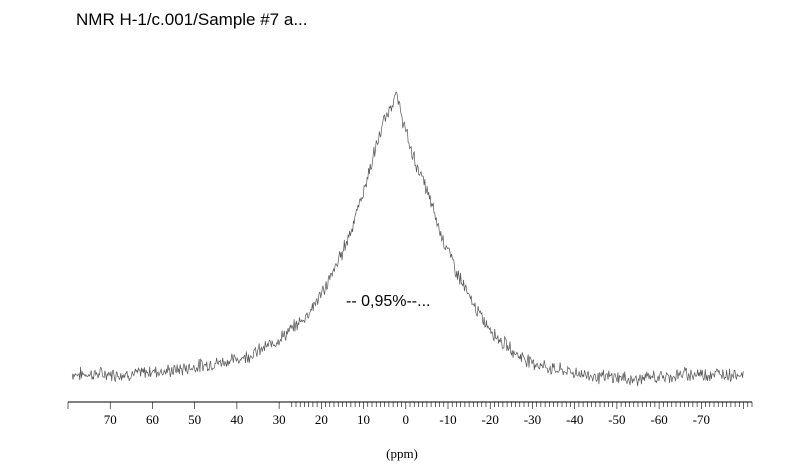 This screenshot has height=471, width=800. Describe the element at coordinates (410, 405) in the screenshot. I see `x-axis` at that location.